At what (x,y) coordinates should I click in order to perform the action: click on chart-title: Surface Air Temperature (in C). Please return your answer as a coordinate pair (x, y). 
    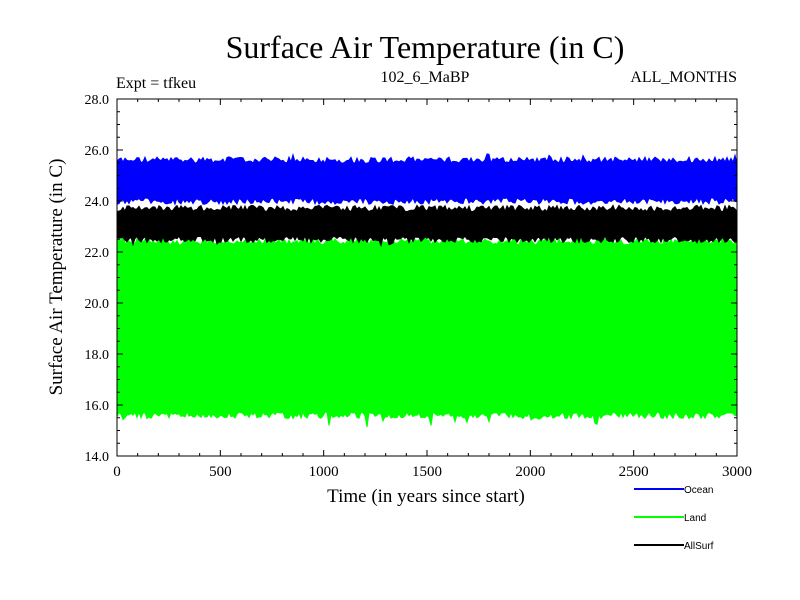
    Looking at the image, I should click on (425, 47).